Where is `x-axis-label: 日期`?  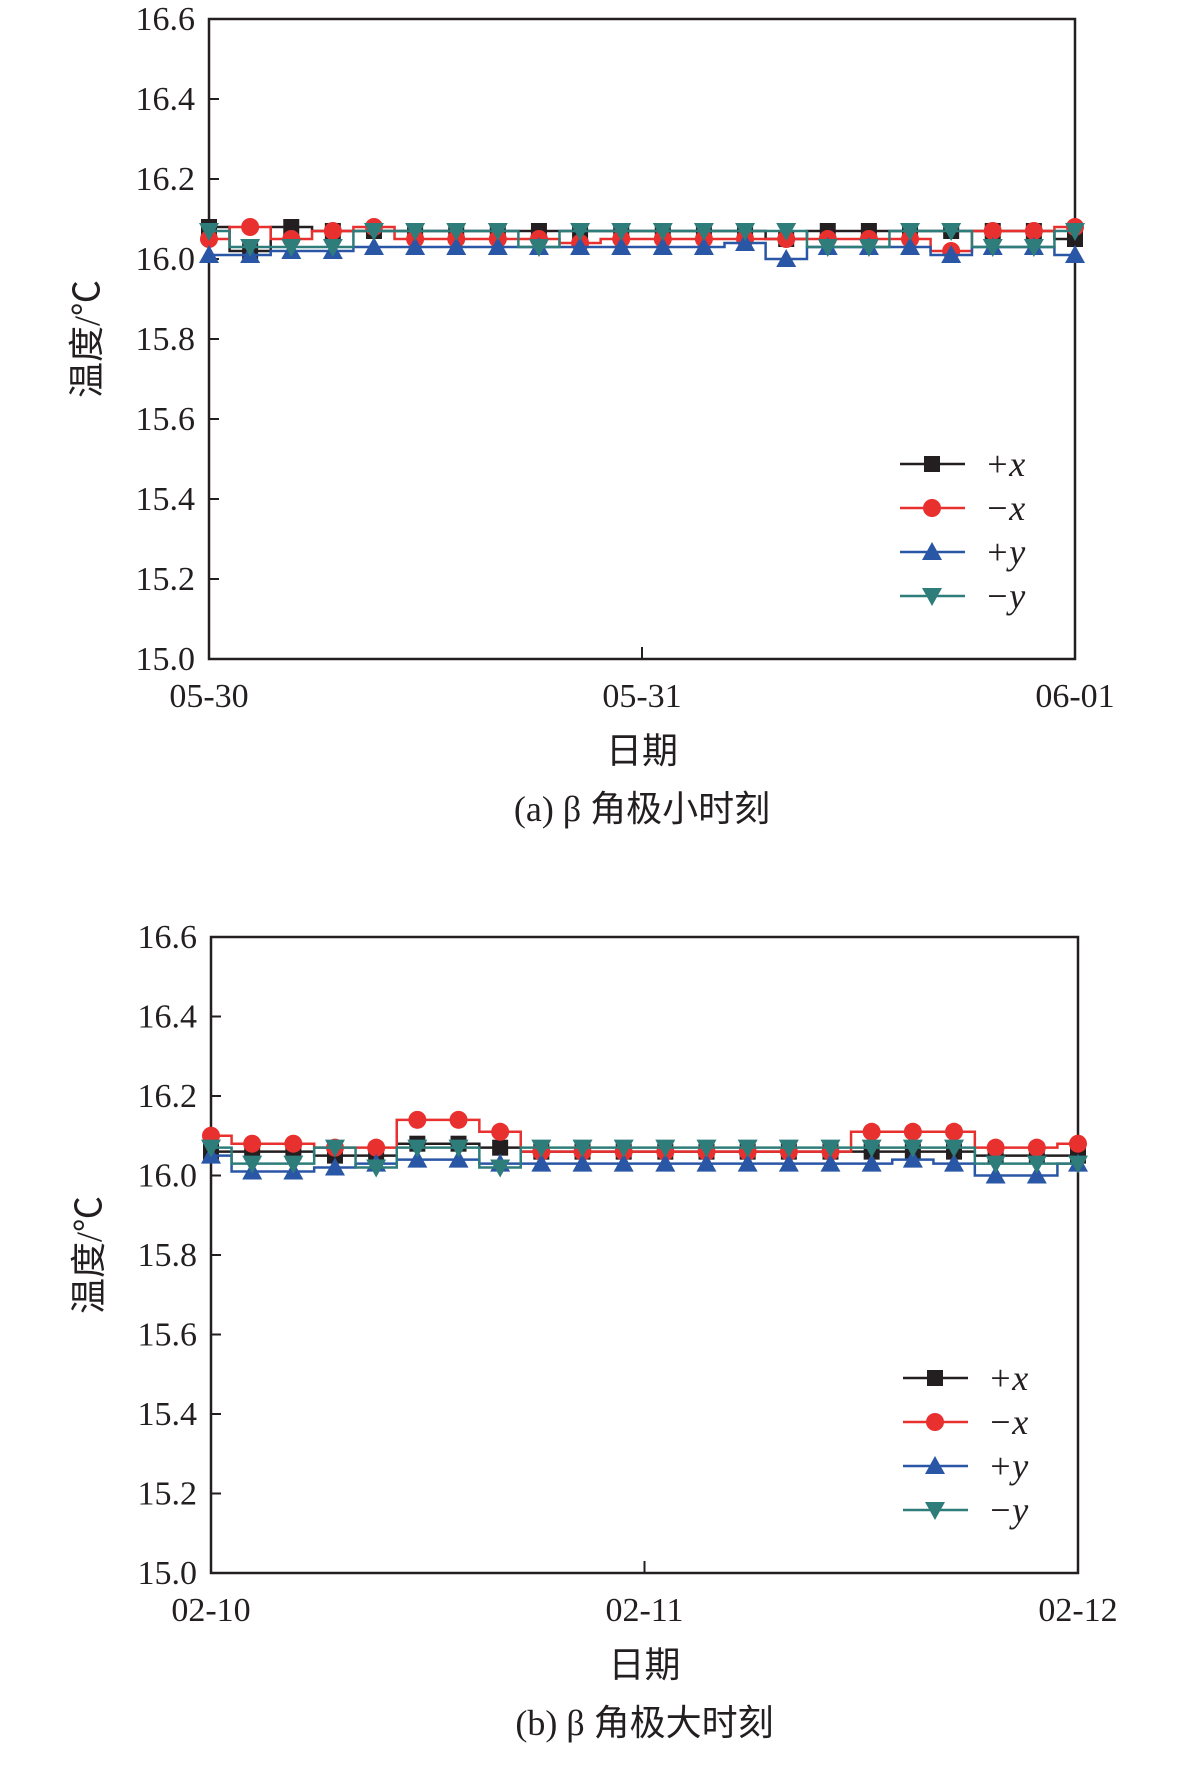 x-axis-label: 日期 is located at coordinates (642, 751).